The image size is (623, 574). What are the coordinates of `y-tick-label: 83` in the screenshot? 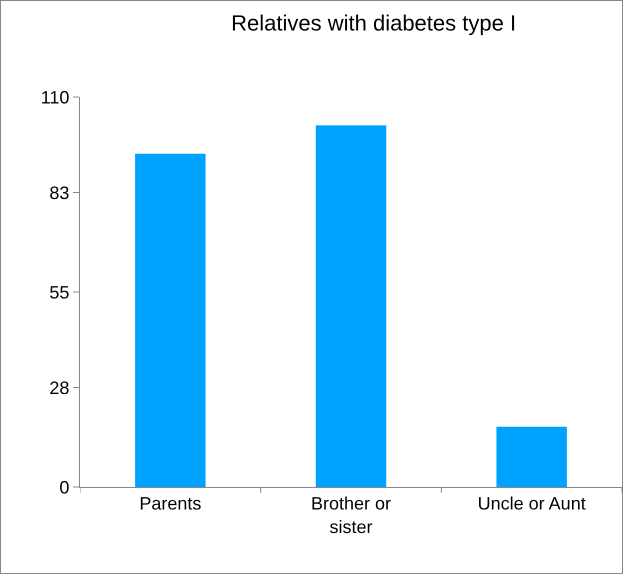 It's located at (59, 193).